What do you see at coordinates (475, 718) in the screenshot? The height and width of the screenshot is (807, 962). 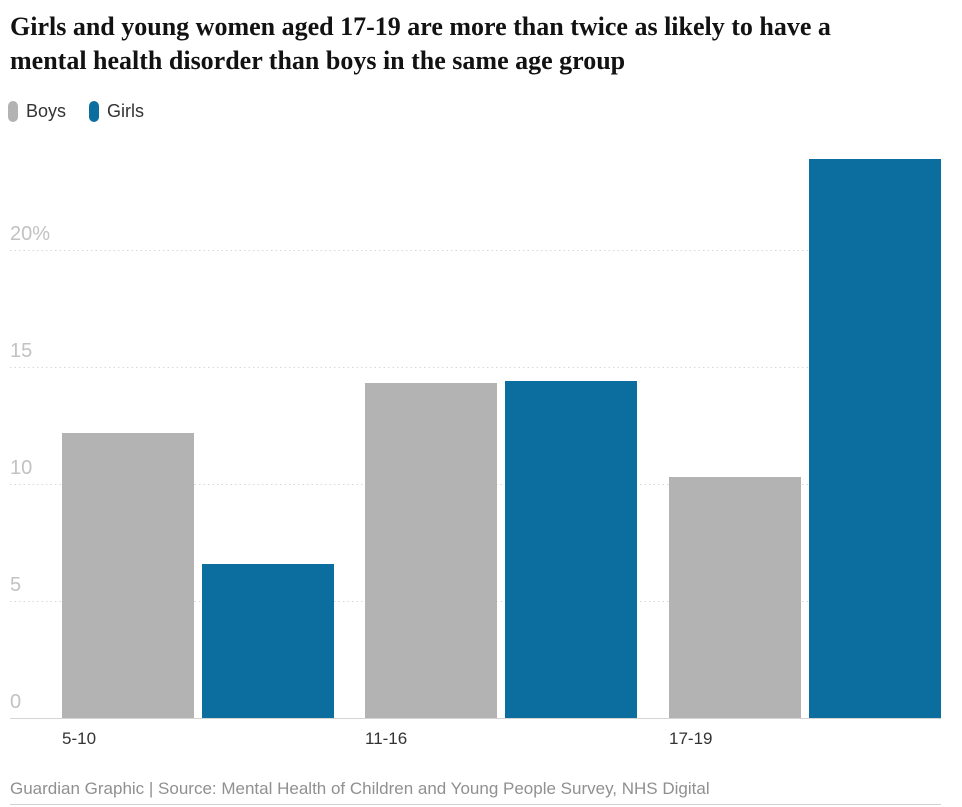 I see `x-axis-baseline` at bounding box center [475, 718].